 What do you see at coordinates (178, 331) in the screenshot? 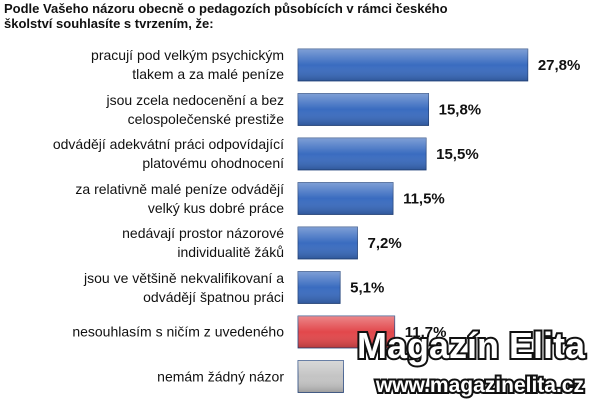
I see `category-label: nesouhlasím s ničím z uvedeného` at bounding box center [178, 331].